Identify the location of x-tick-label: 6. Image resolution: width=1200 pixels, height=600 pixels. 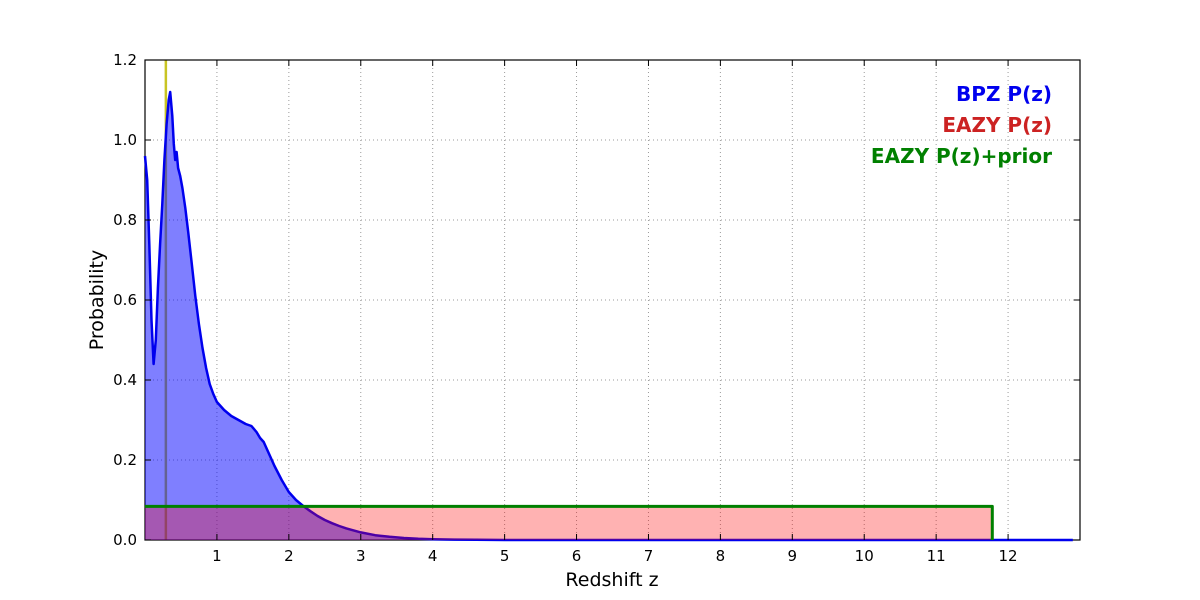
(577, 556).